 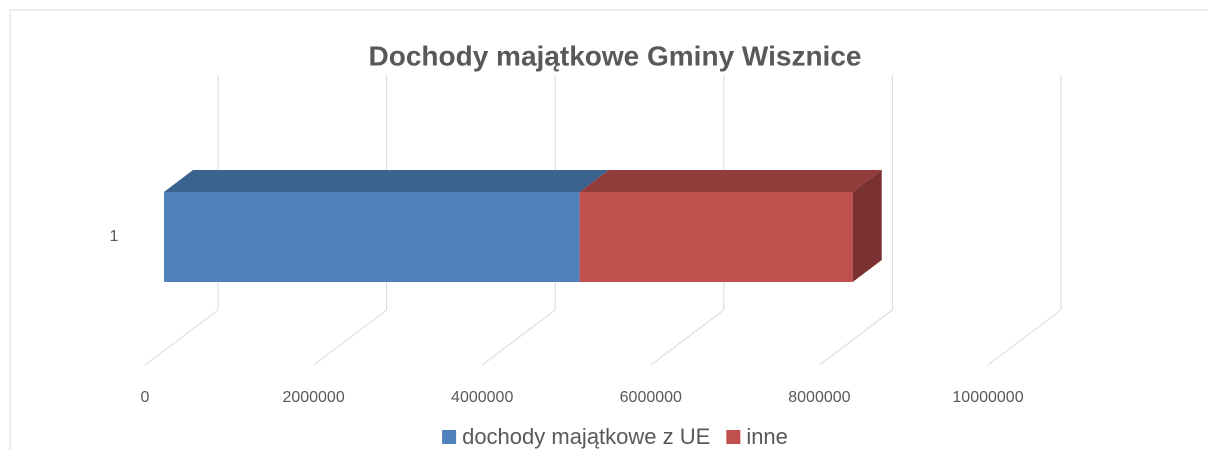 What do you see at coordinates (767, 436) in the screenshot?
I see `legend-label: inne` at bounding box center [767, 436].